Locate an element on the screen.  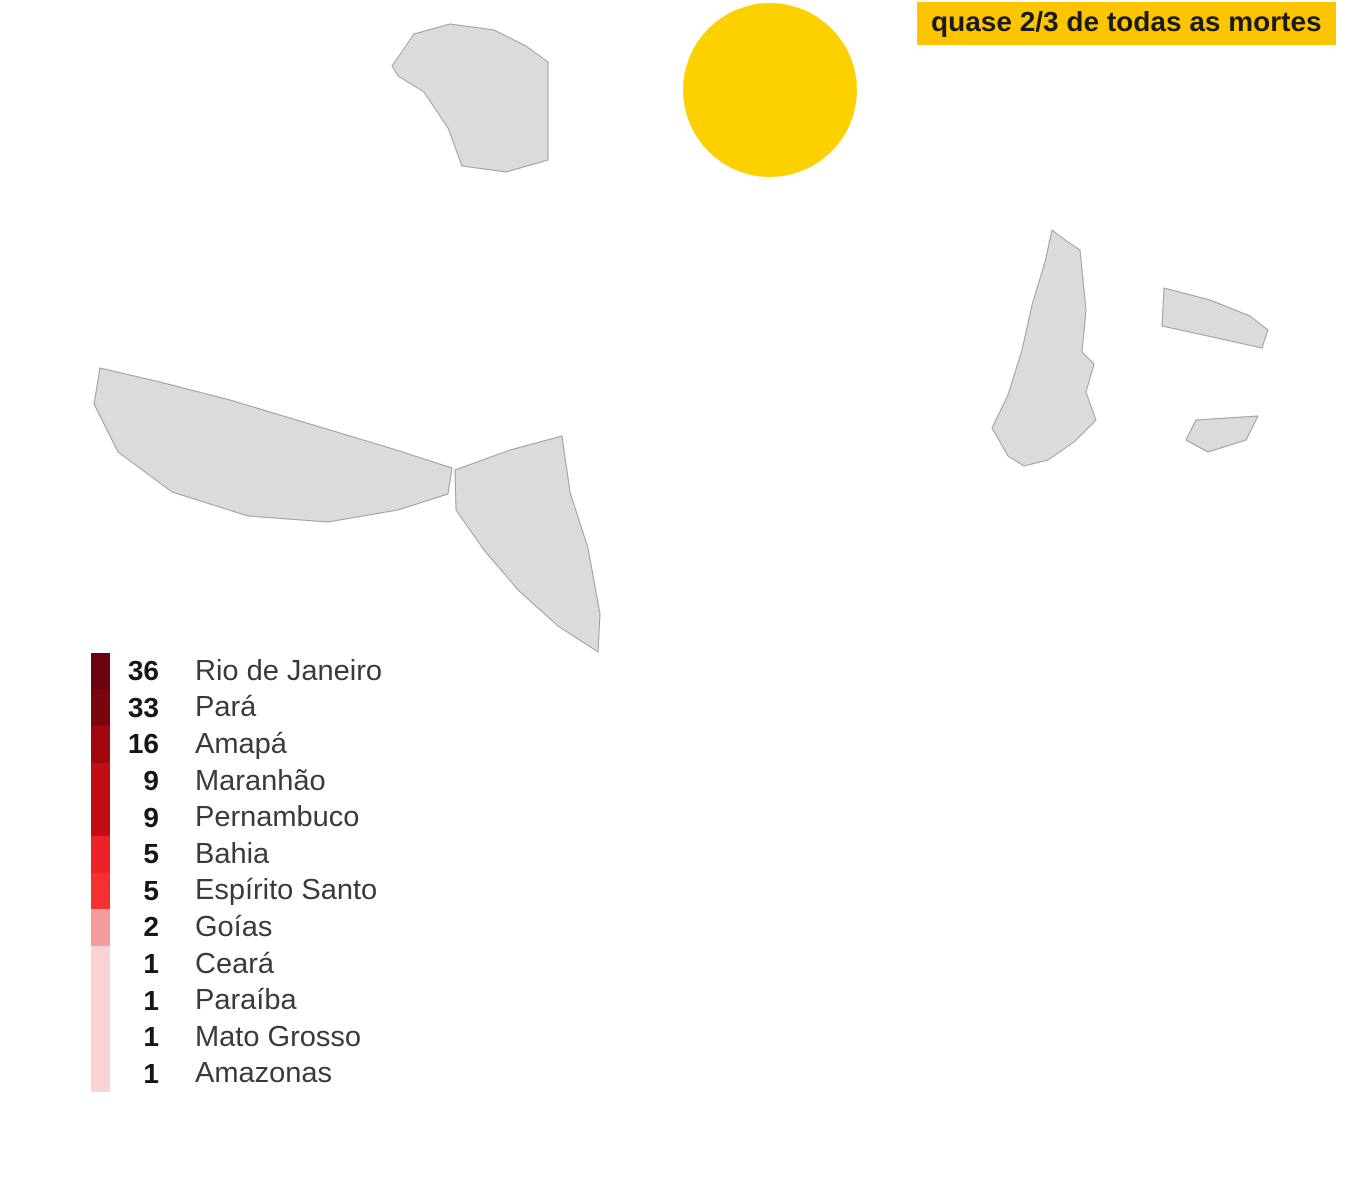
legend-label: Mato Grosso is located at coordinates (278, 1036).